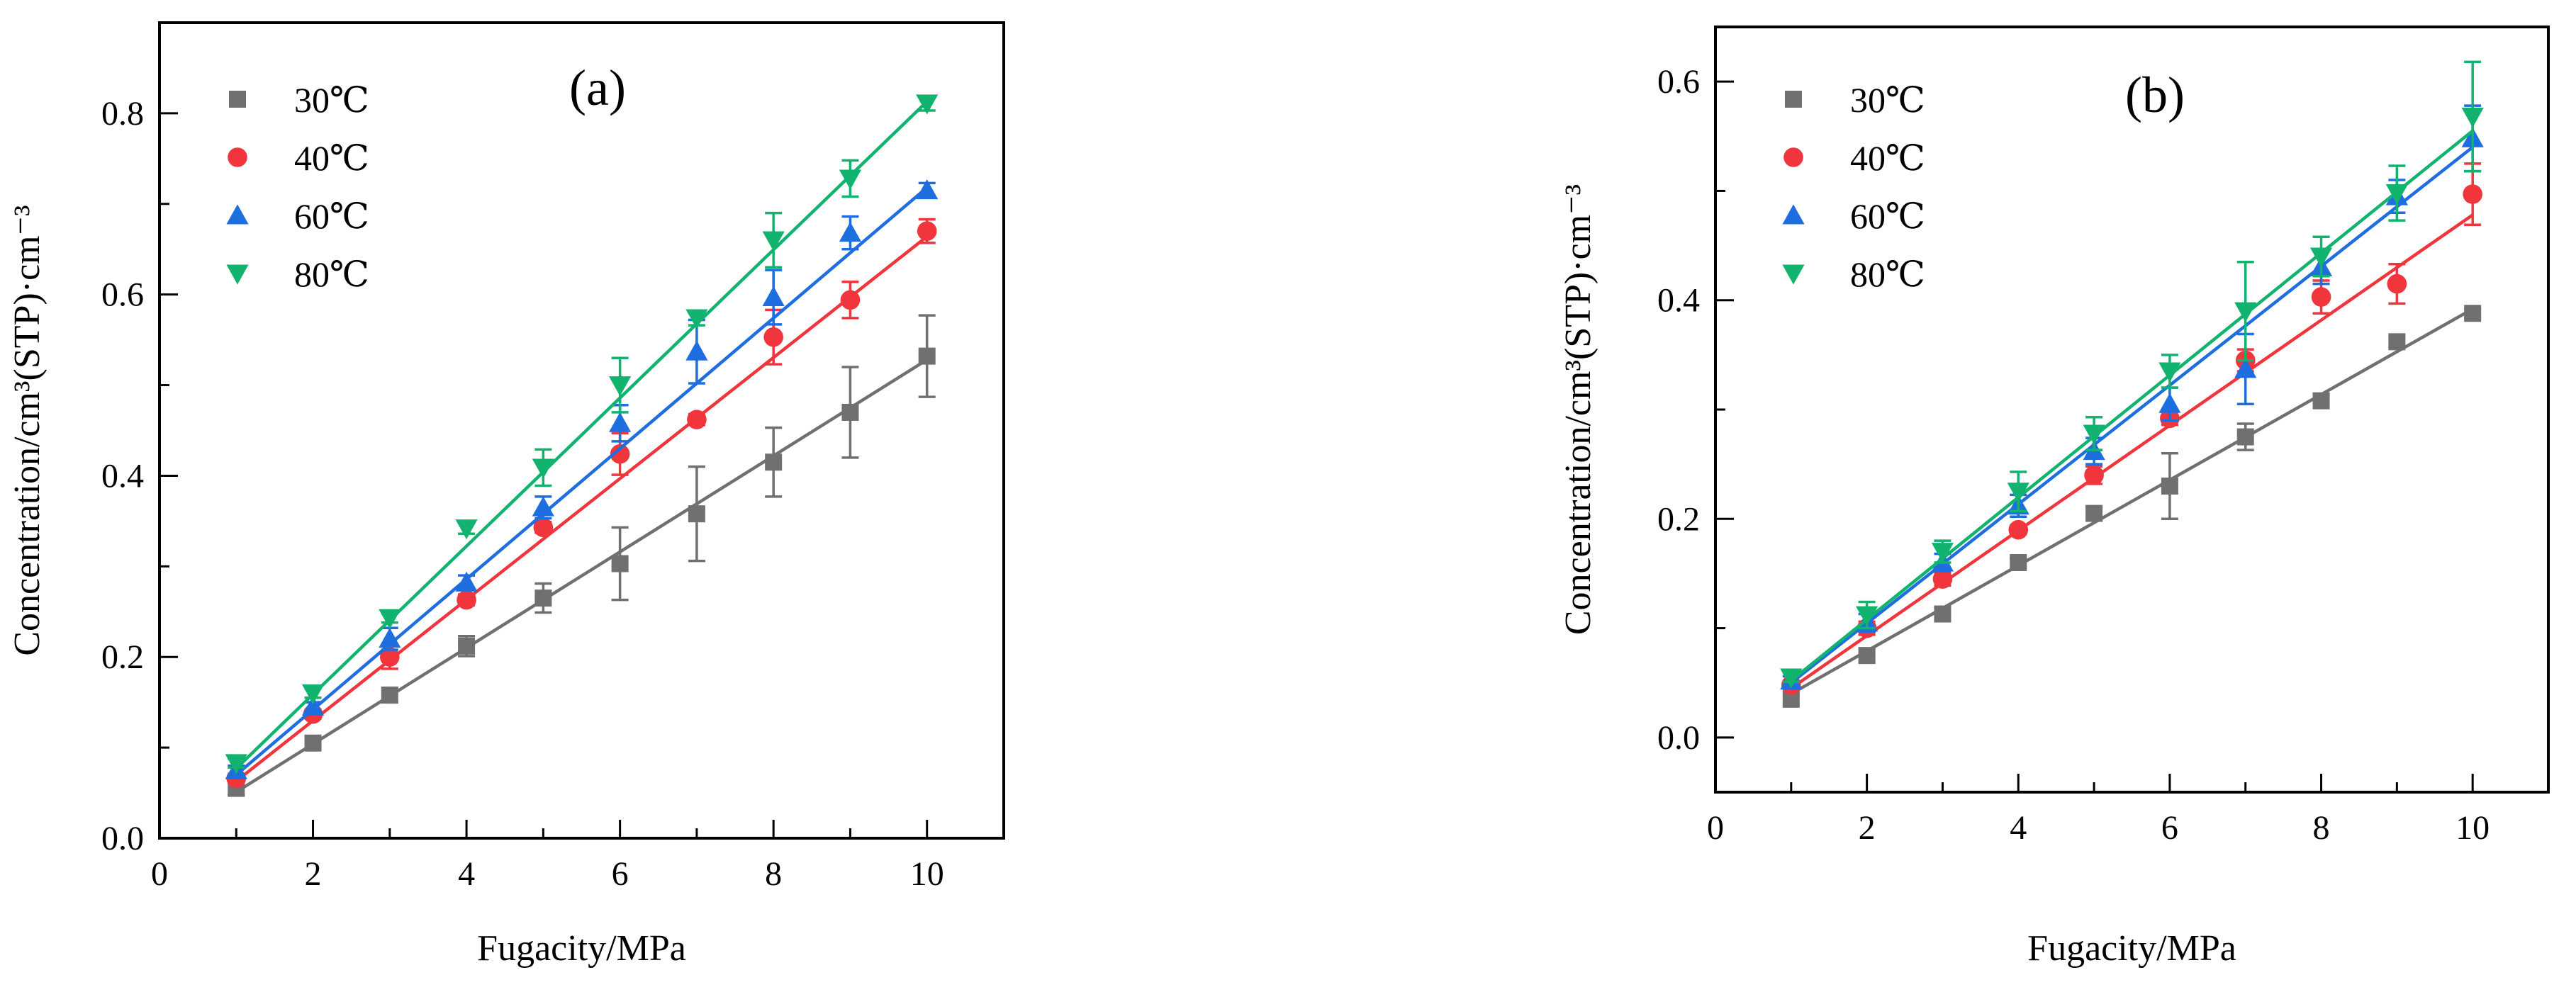  I want to click on legend-label: 30℃, so click(331, 100).